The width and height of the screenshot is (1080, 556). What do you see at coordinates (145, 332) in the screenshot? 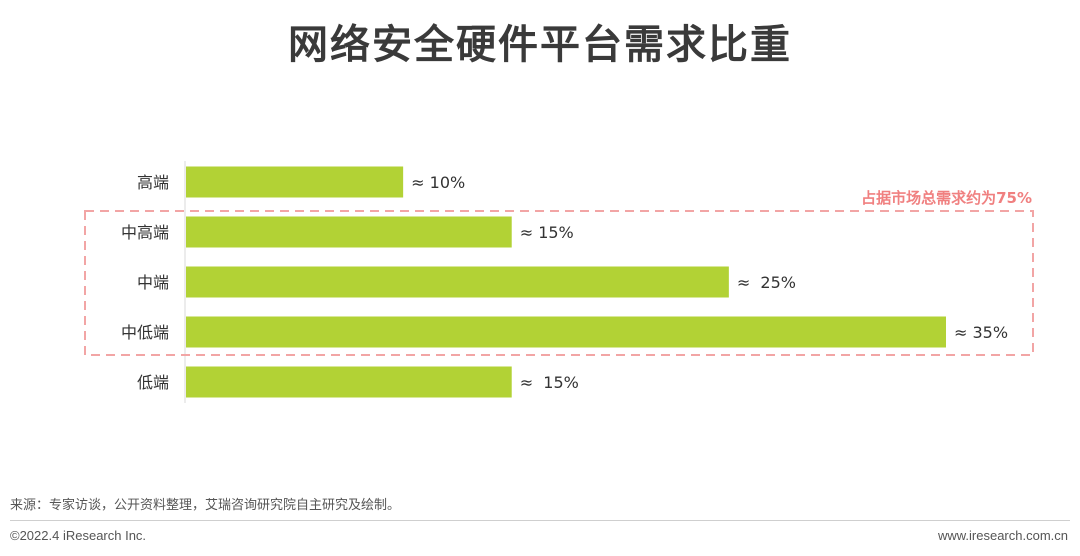
I see `category-label: 中低端` at bounding box center [145, 332].